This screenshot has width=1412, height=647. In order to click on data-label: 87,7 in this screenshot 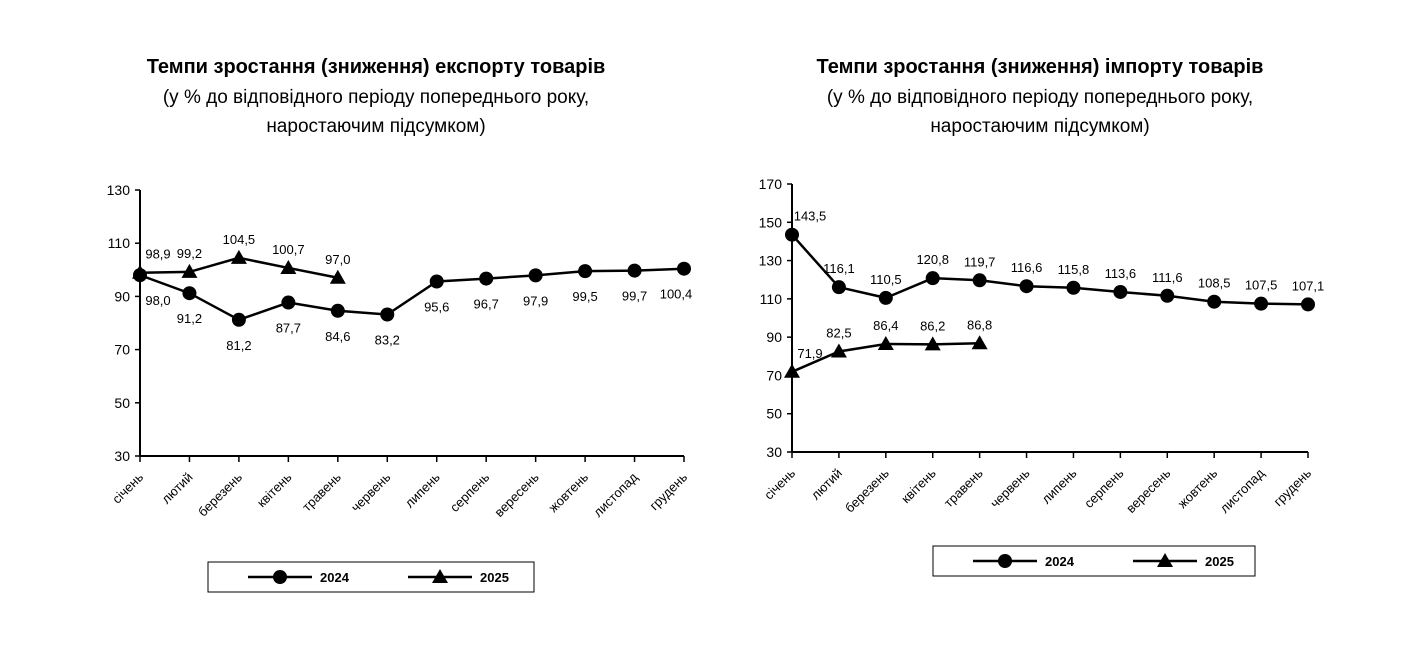, I will do `click(288, 328)`.